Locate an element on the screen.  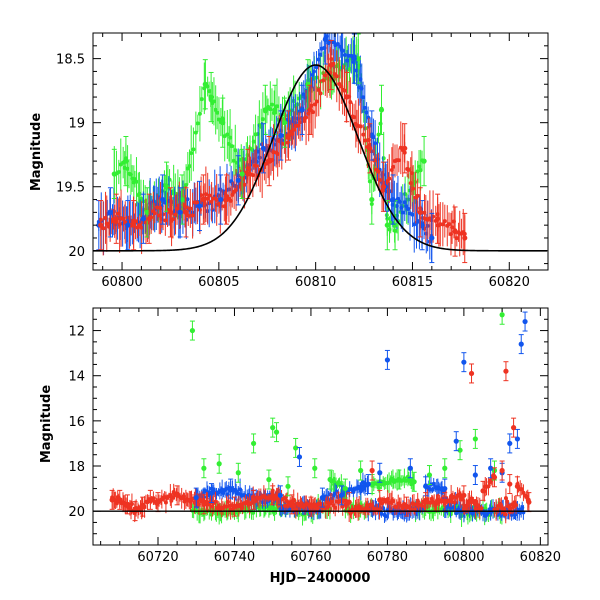
y-tick-label: 19 is located at coordinates (76, 124).